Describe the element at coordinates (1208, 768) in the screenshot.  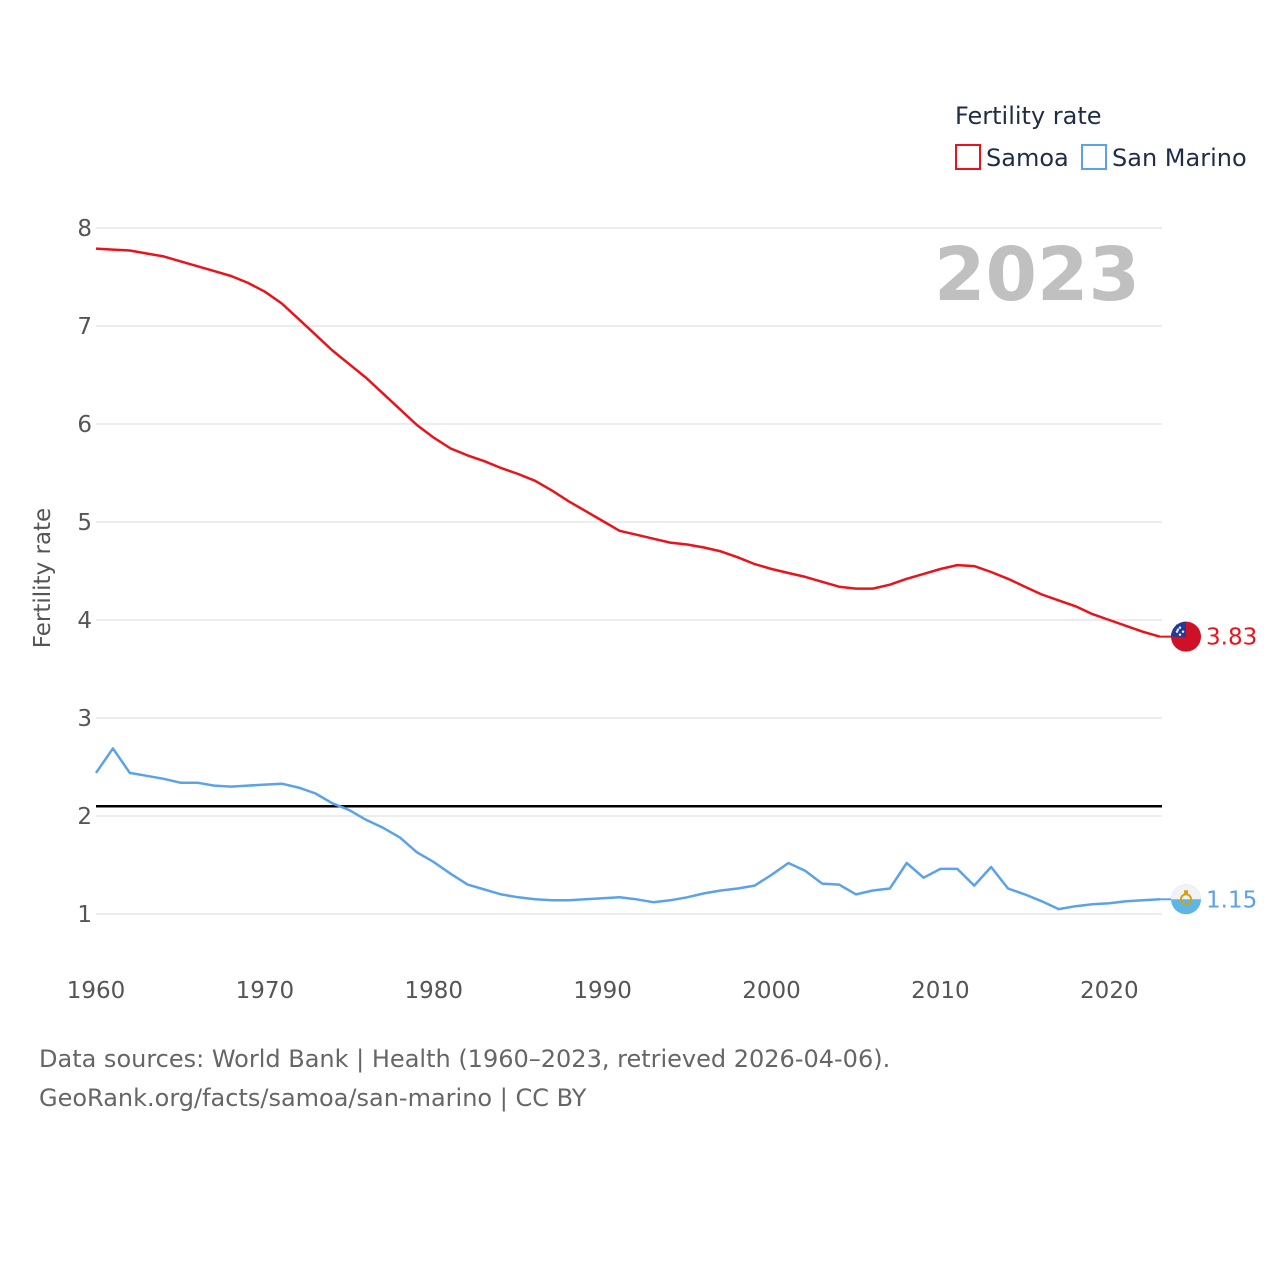
I see `end-markers: 3.83 1.15` at that location.